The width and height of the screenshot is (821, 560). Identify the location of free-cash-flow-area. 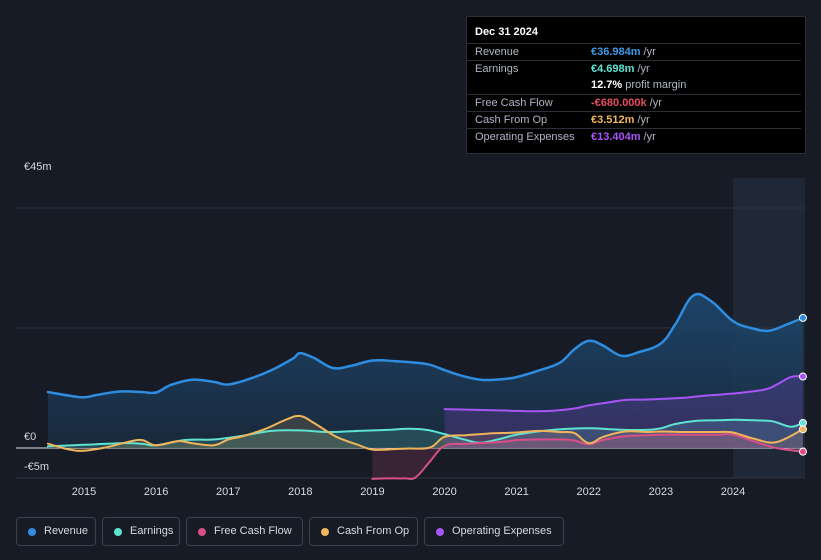
(587, 456).